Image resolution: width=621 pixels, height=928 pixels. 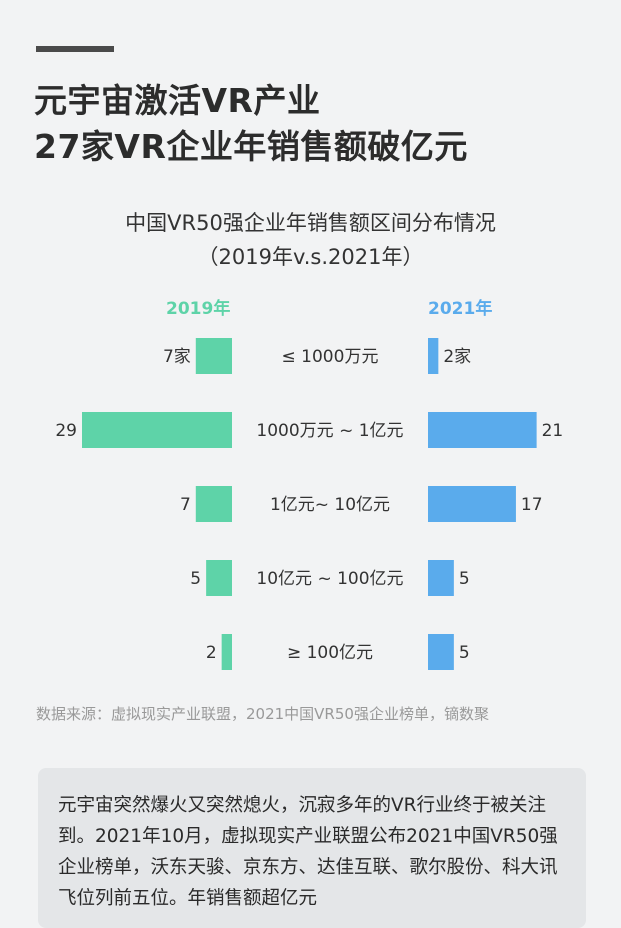 What do you see at coordinates (251, 146) in the screenshot?
I see `headline-line-2: 27家VR企业年销售额破亿元` at bounding box center [251, 146].